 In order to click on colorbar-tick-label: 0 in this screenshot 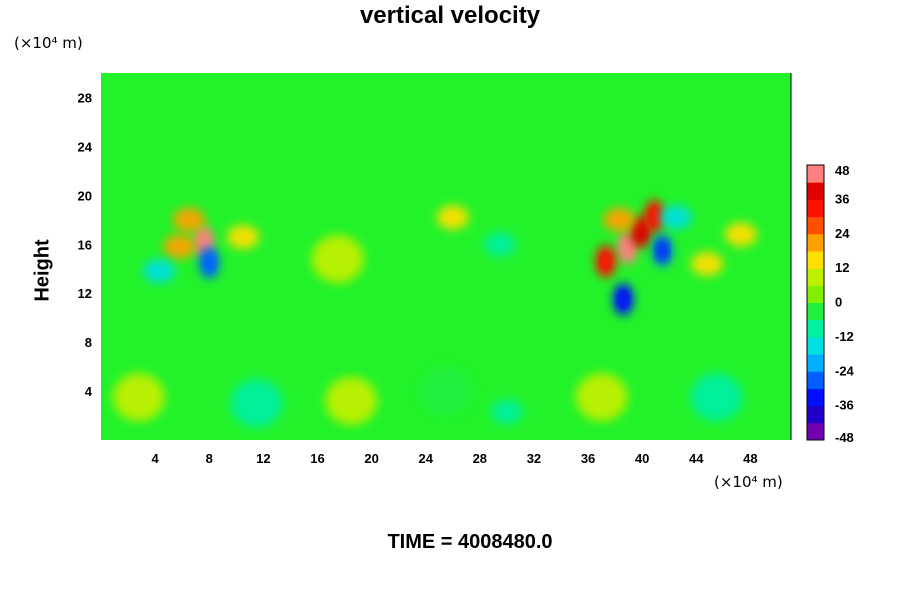, I will do `click(838, 302)`.